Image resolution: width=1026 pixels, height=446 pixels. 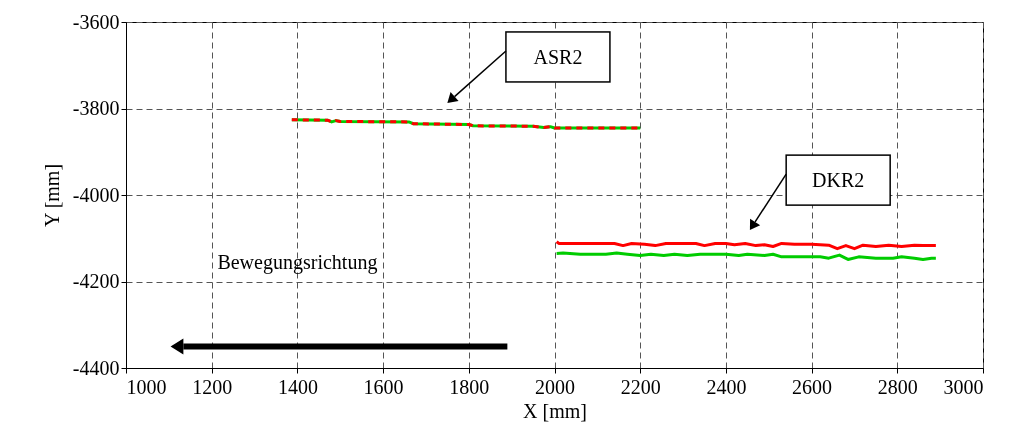 I want to click on x-tick-label: 2200, so click(x=640, y=386).